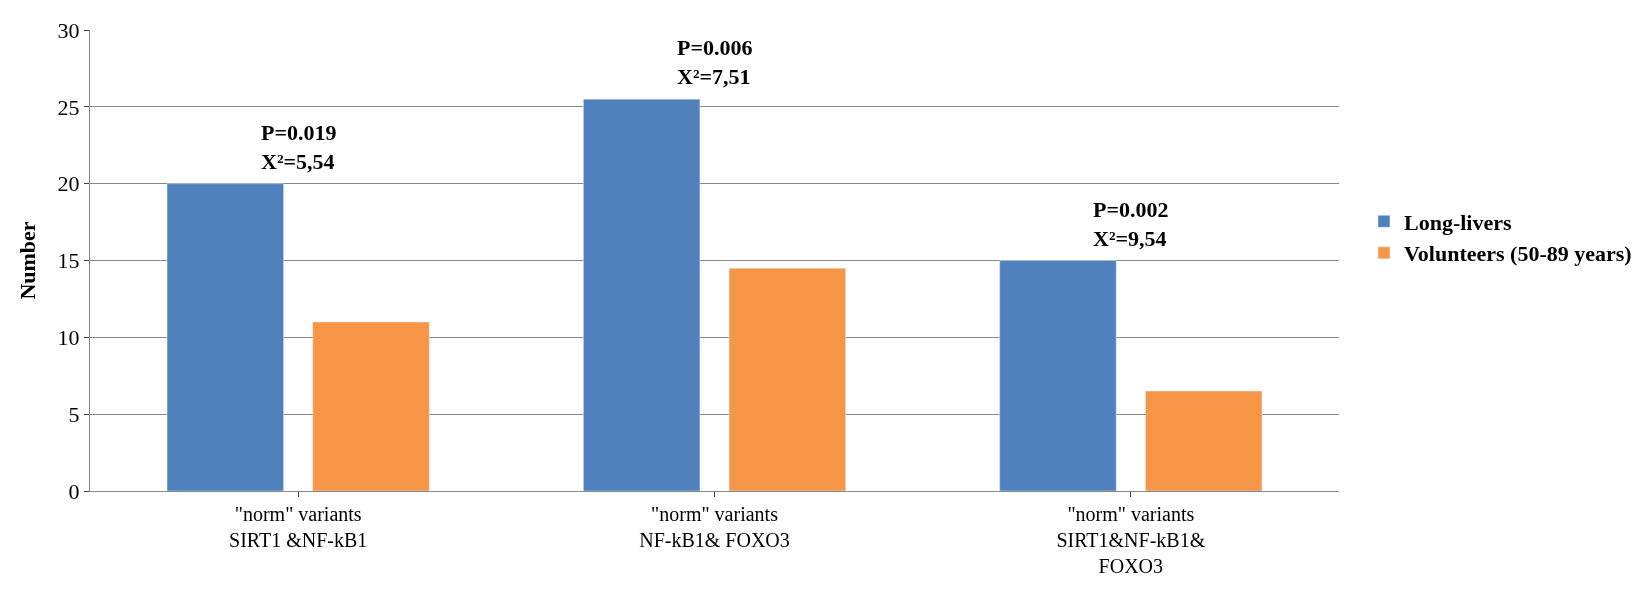 This screenshot has height=611, width=1649. Describe the element at coordinates (68, 261) in the screenshot. I see `y-tick-label: 15` at that location.